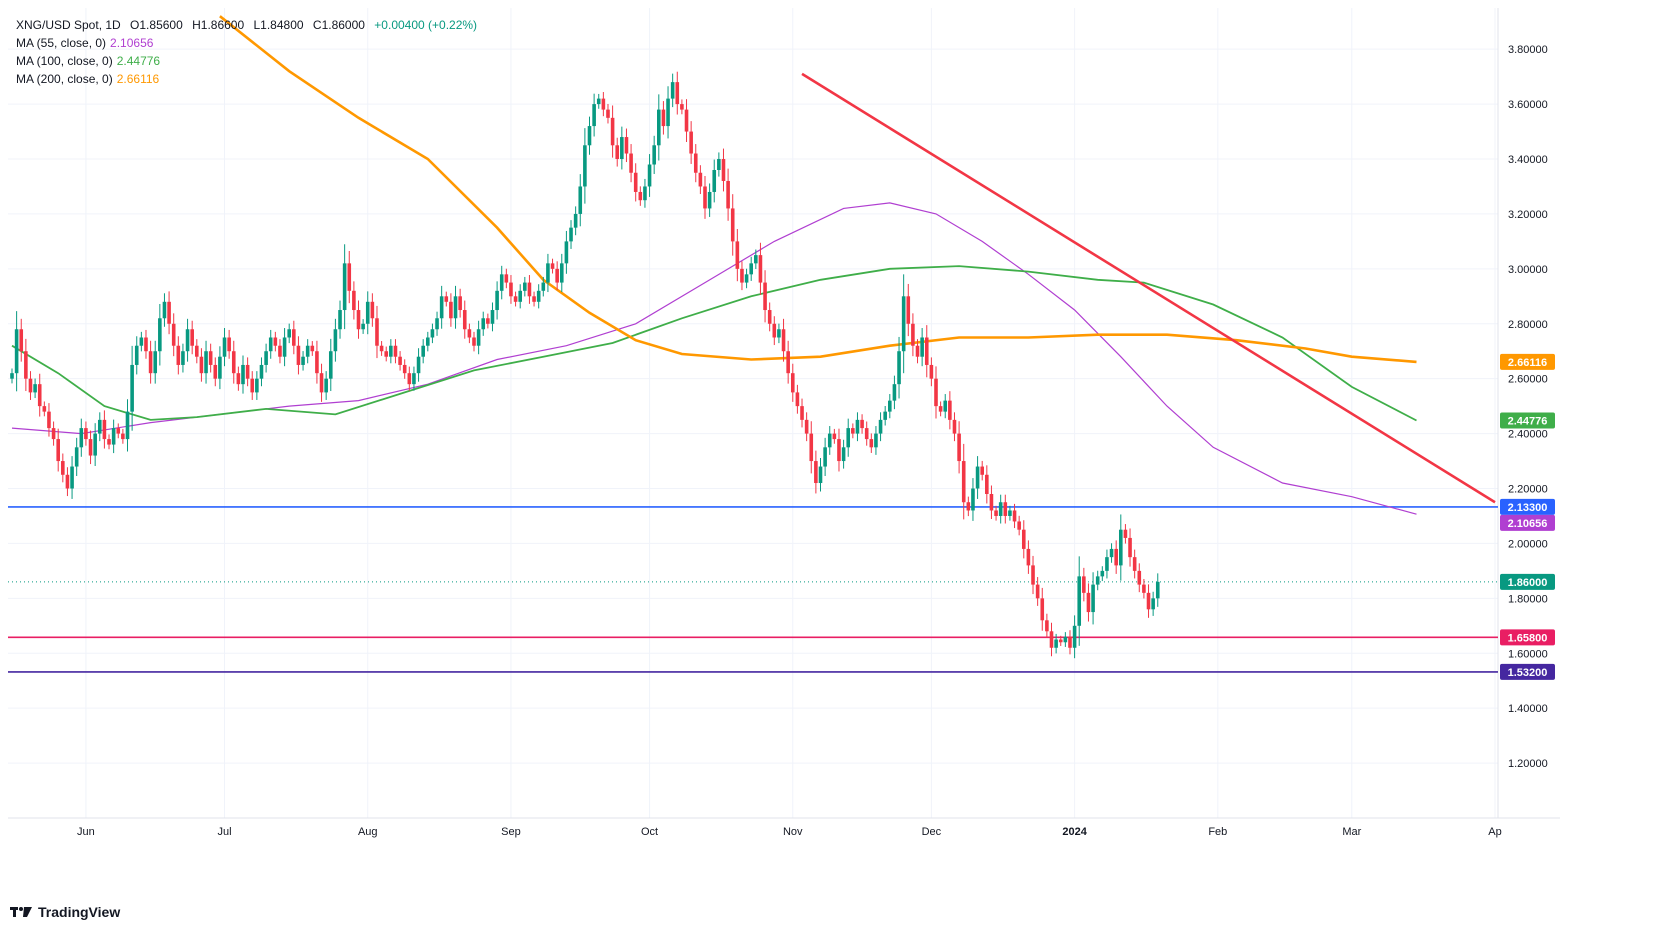 Image resolution: width=1660 pixels, height=930 pixels. I want to click on symbol-label: XNG/USD Spot, 1D, so click(68, 25).